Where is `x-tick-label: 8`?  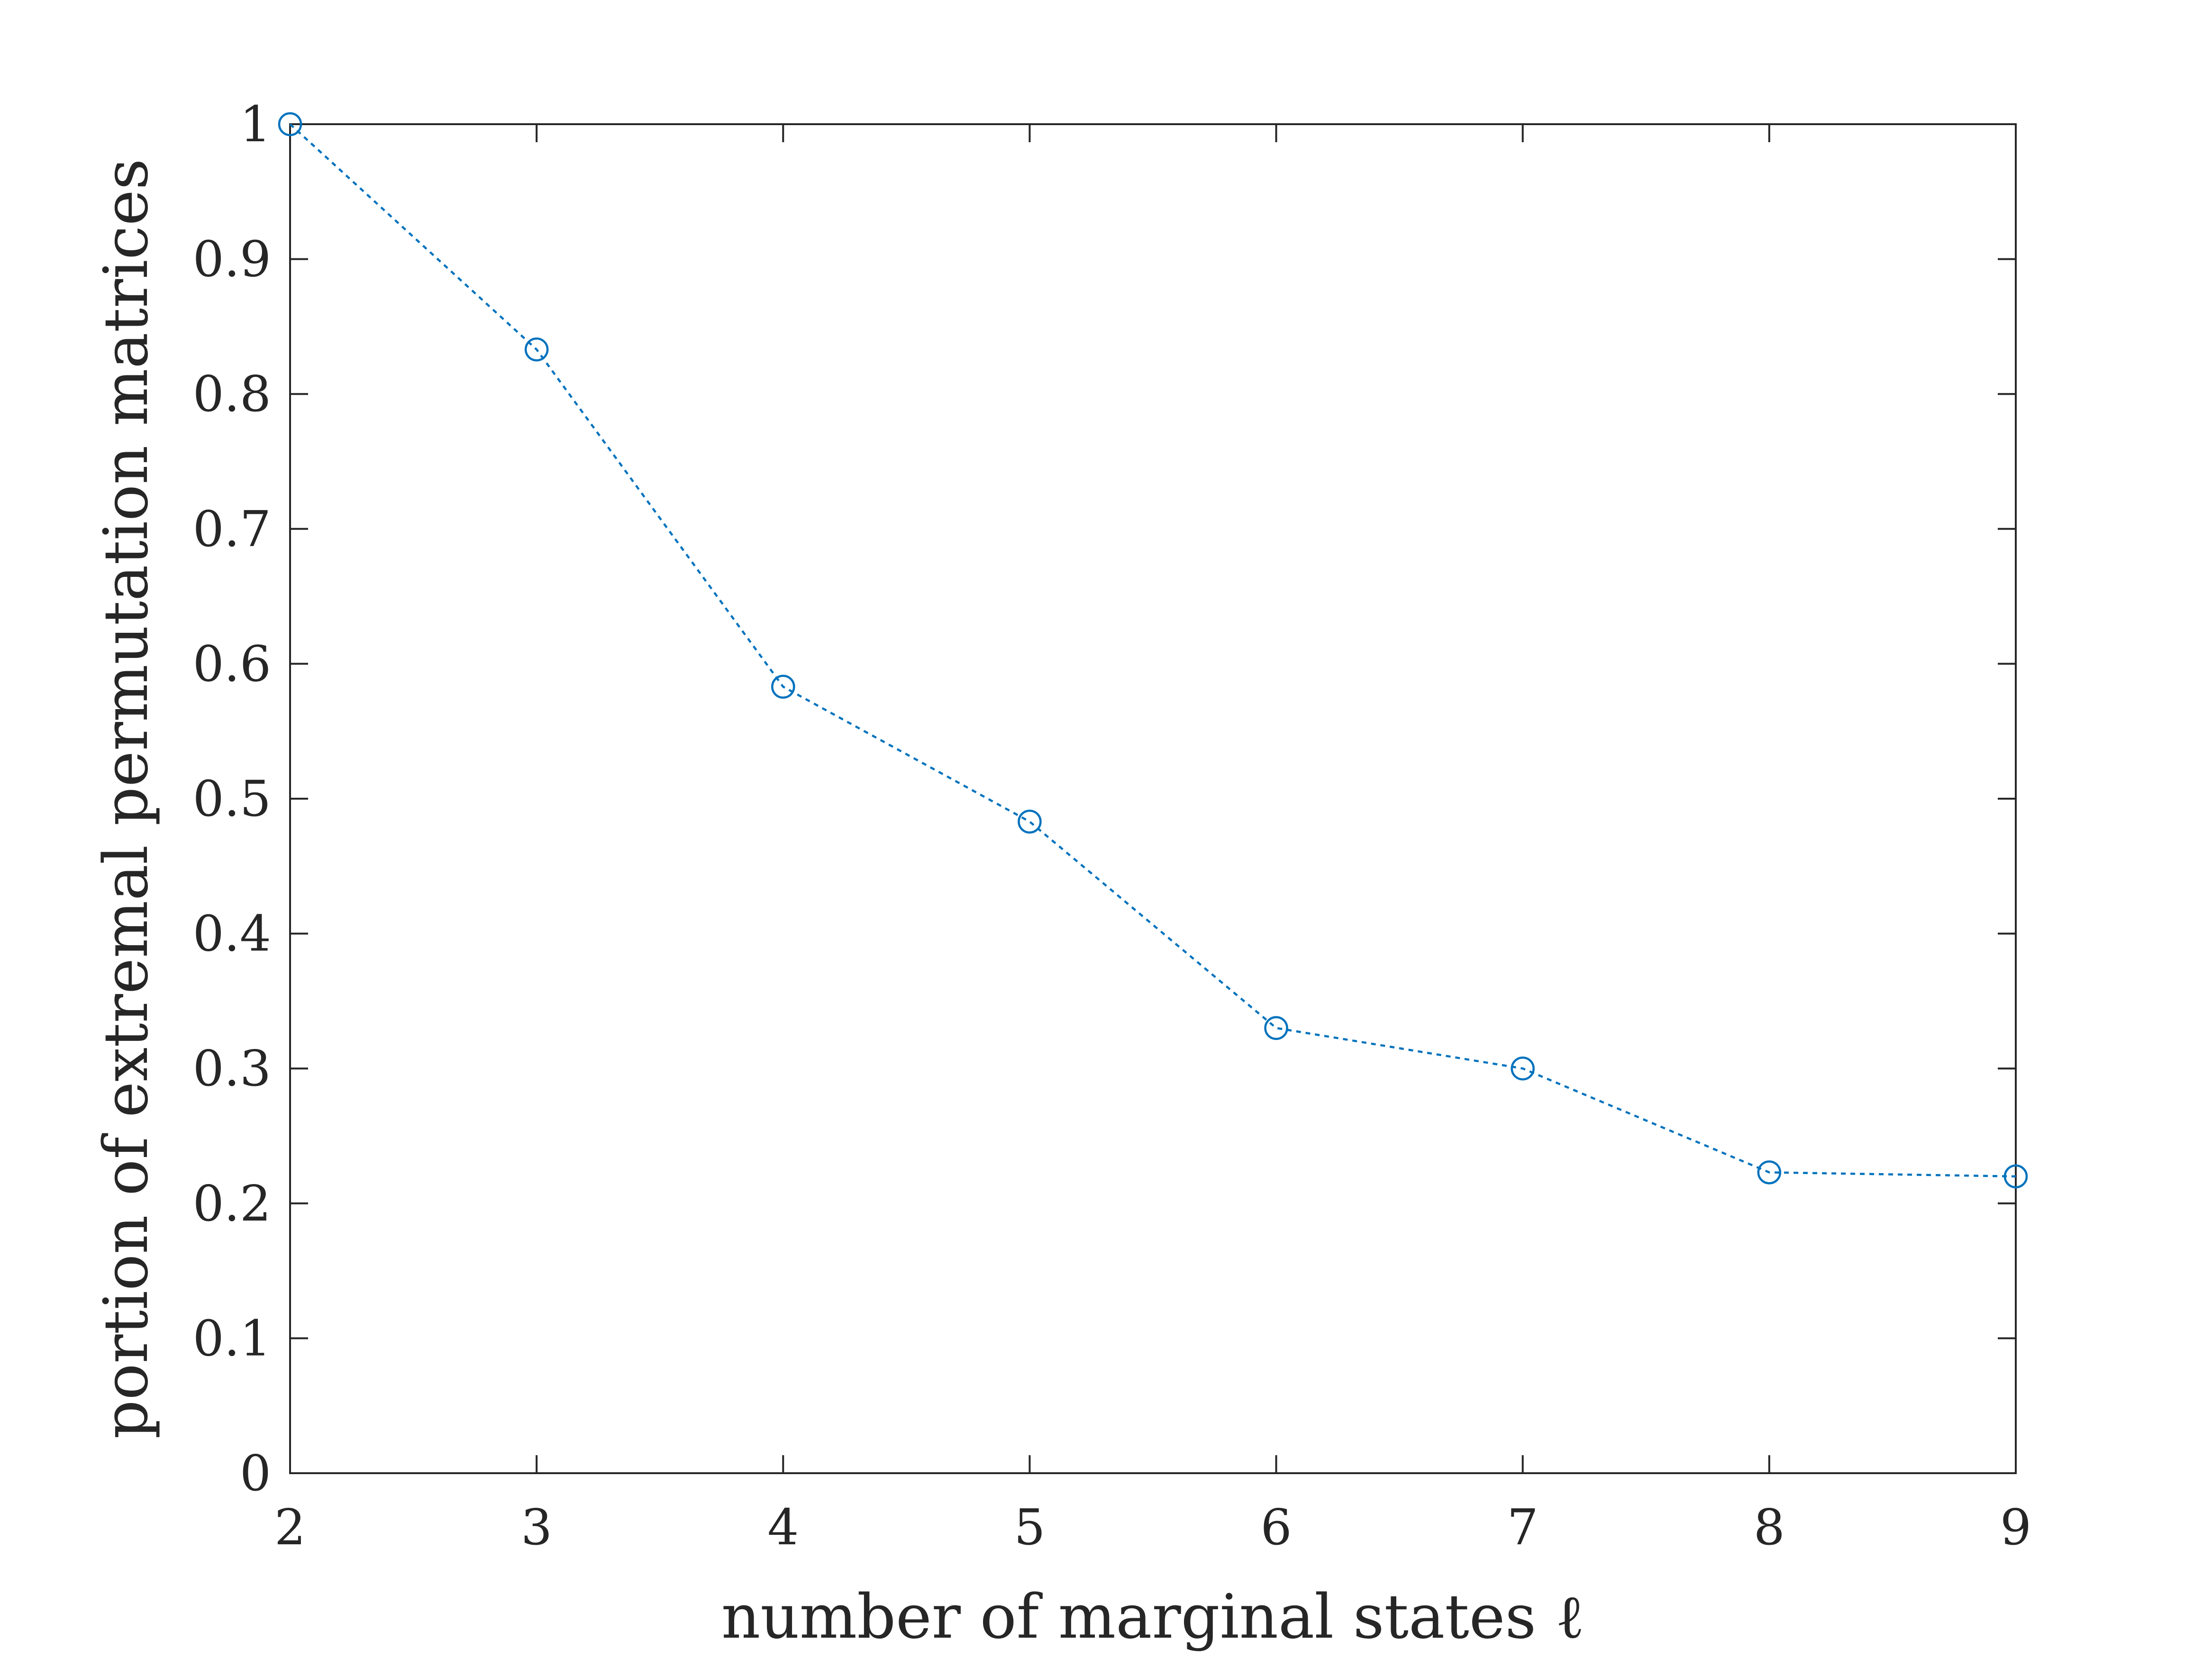
x-tick-label: 8 is located at coordinates (1769, 1527).